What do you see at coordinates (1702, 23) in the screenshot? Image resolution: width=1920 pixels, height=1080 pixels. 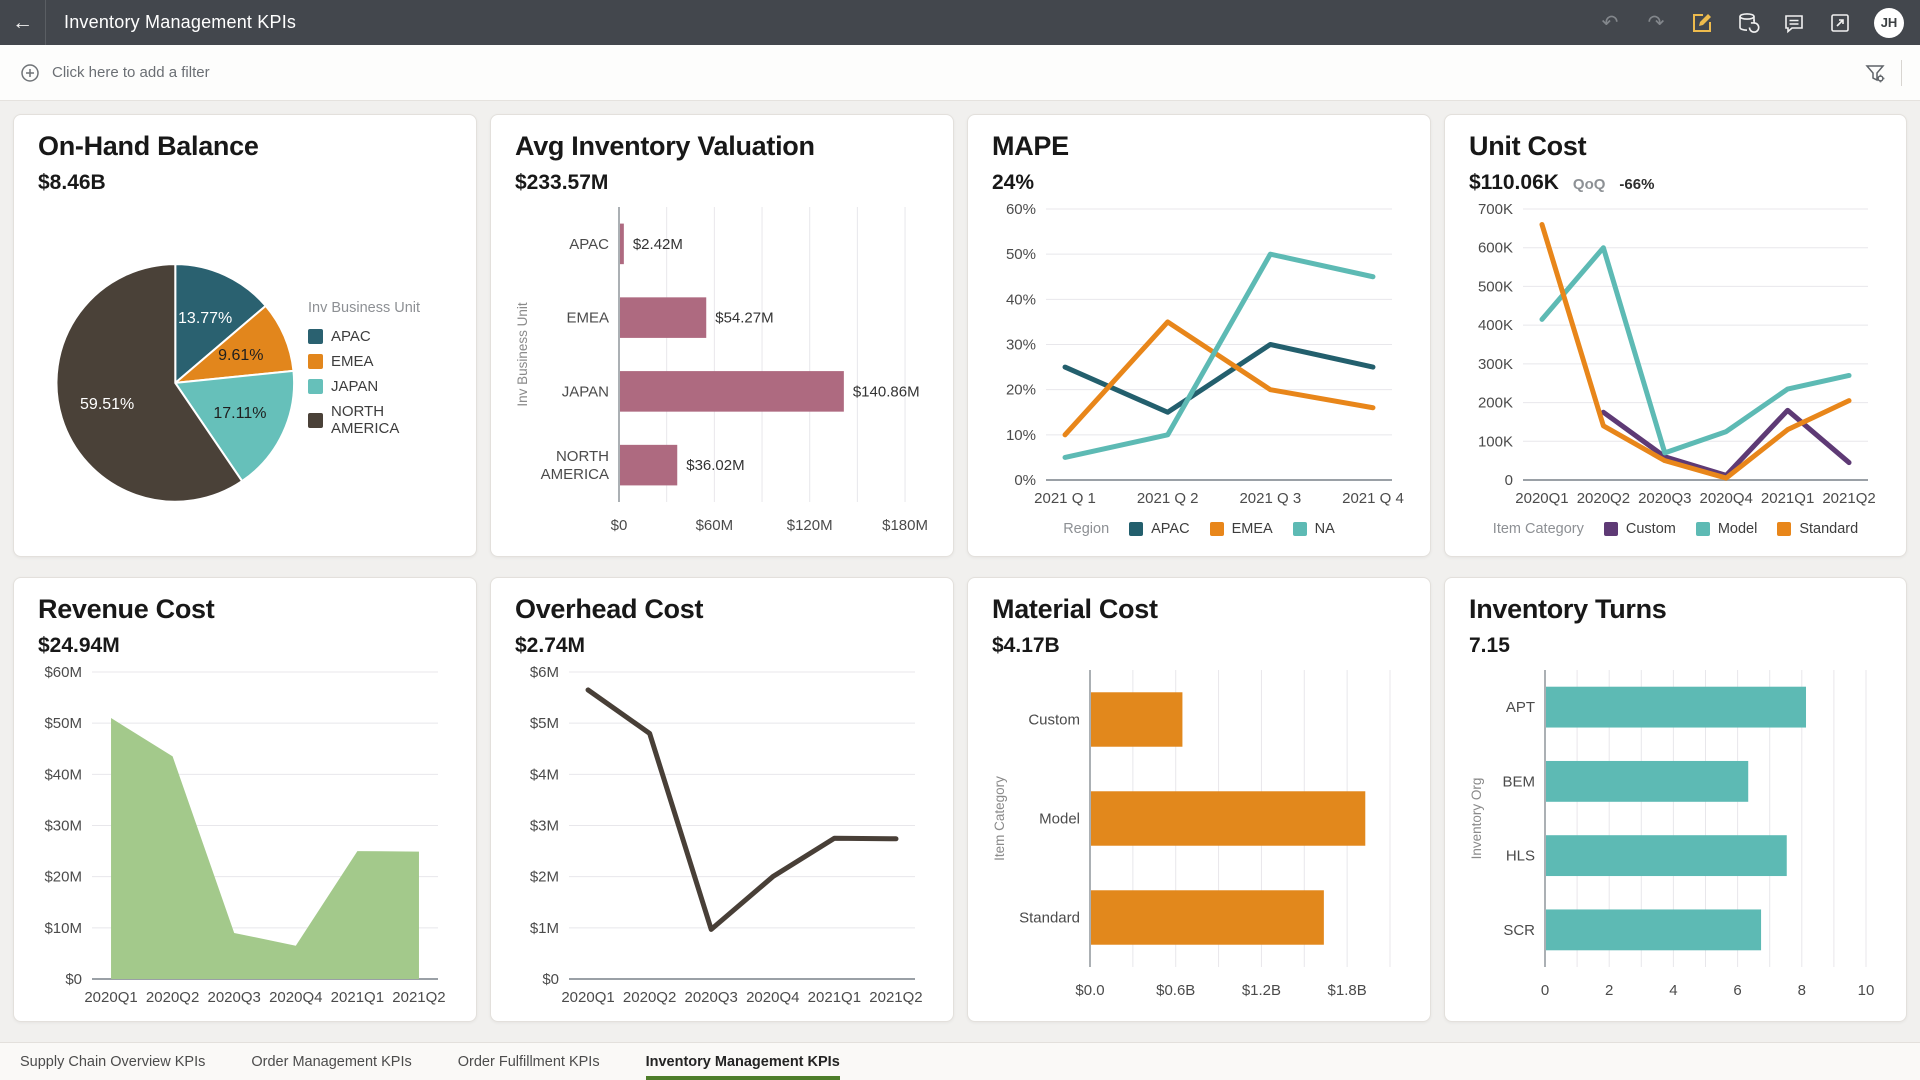 I see `edit-icon` at bounding box center [1702, 23].